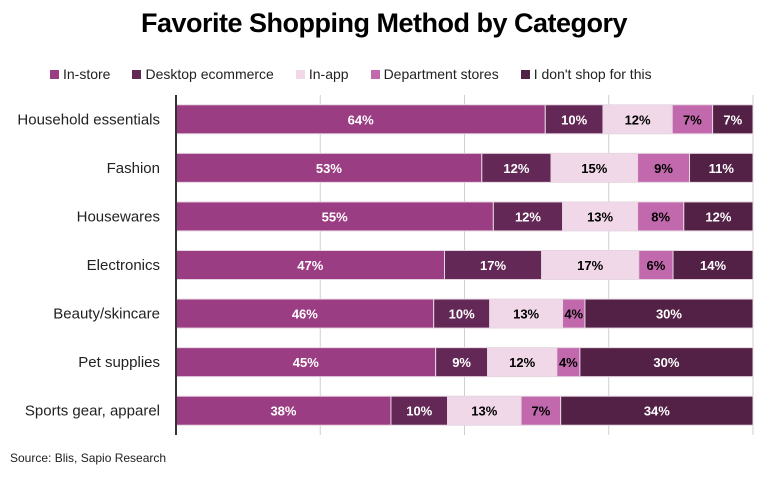 This screenshot has height=481, width=768. What do you see at coordinates (106, 314) in the screenshot?
I see `category-label: Beauty/skincare` at bounding box center [106, 314].